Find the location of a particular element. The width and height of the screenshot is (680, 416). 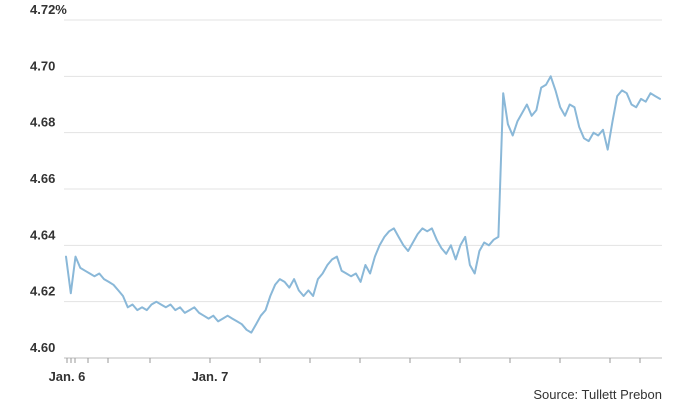

y-tick-label: 4.66 is located at coordinates (42, 178).